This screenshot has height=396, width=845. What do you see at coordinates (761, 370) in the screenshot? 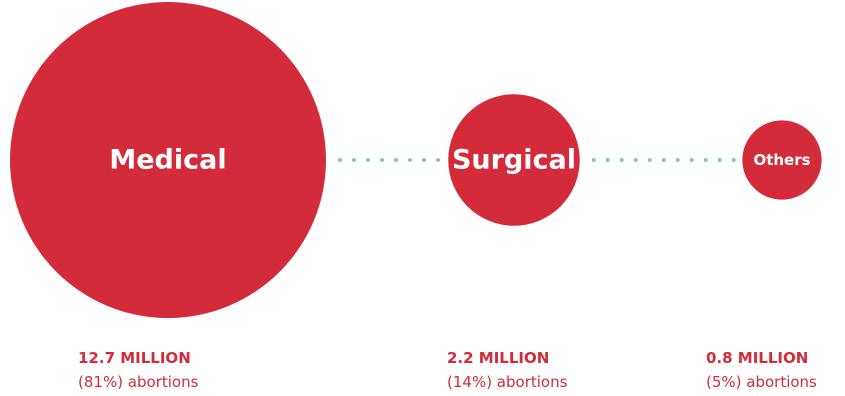
I see `stat-others: 0.8 MILLION (5%) abortions` at bounding box center [761, 370].